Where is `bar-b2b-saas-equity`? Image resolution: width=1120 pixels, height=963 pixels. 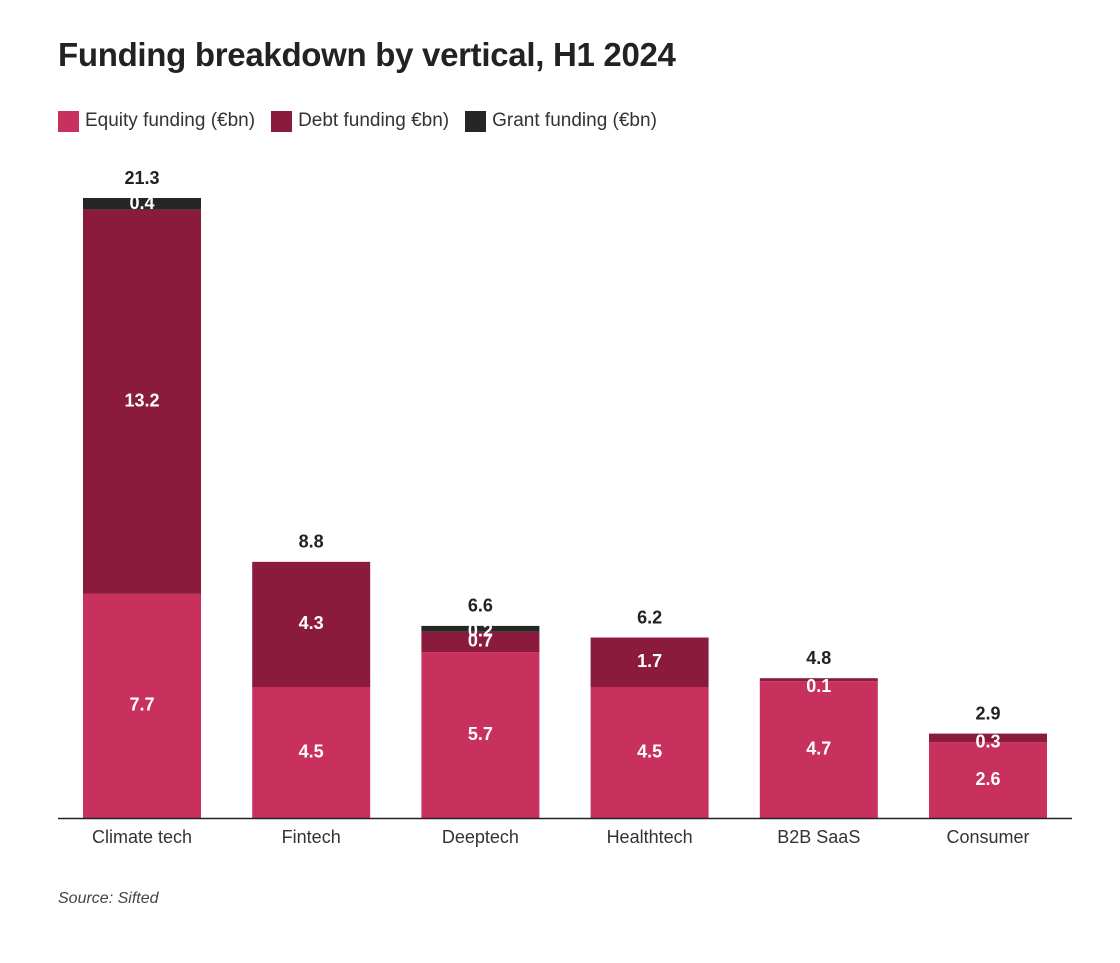 bar-b2b-saas-equity is located at coordinates (818, 749).